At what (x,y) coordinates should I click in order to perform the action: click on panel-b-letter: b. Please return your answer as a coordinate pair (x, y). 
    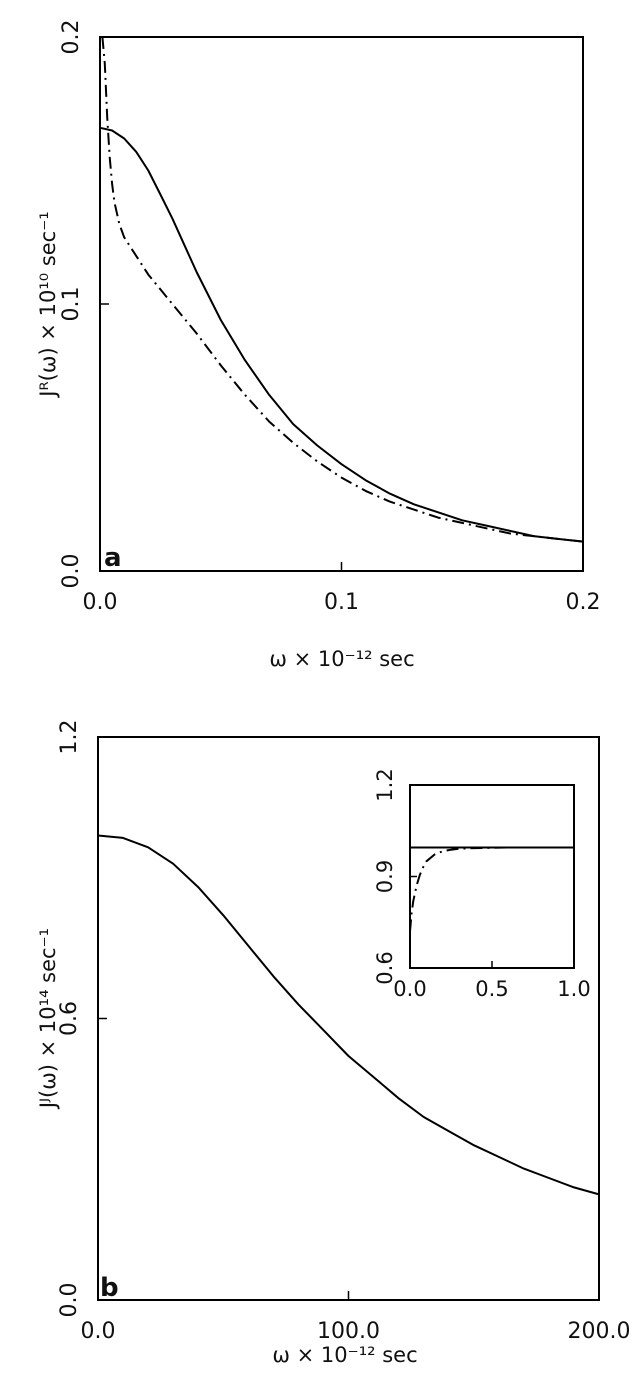
    Looking at the image, I should click on (109, 1288).